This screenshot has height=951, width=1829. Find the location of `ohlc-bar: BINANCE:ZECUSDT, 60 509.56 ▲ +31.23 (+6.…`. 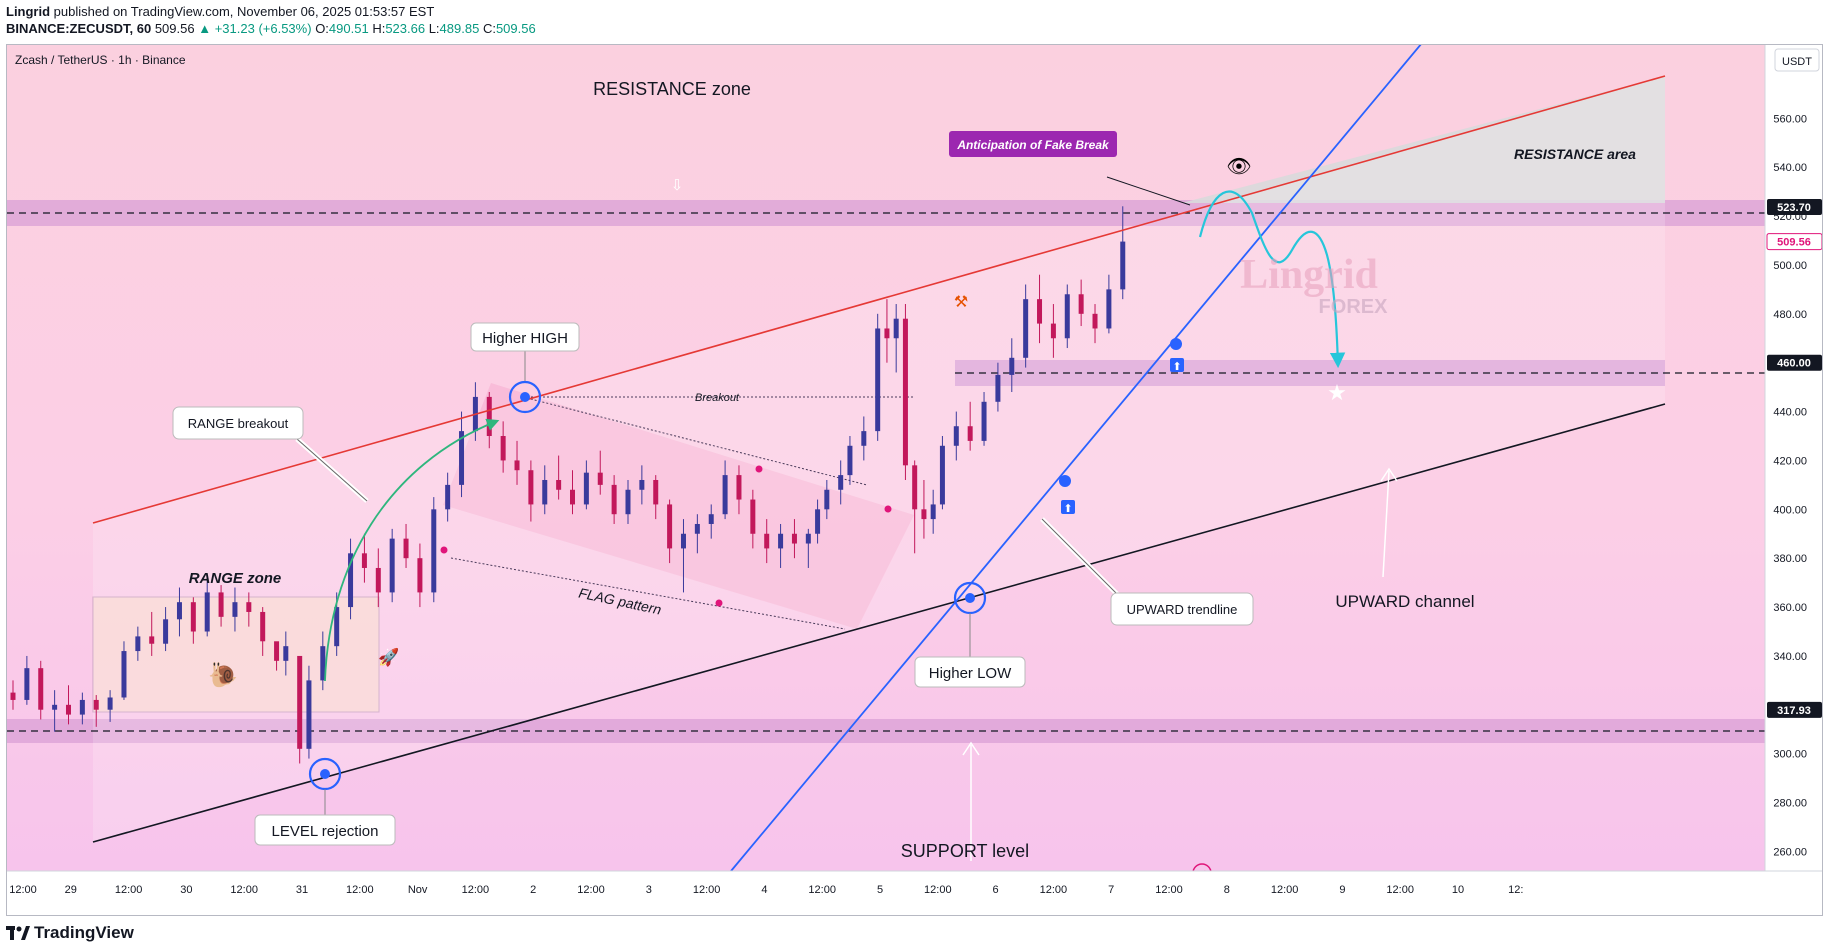

ohlc-bar: BINANCE:ZECUSDT, 60 509.56 ▲ +31.23 (+6.… is located at coordinates (271, 28).